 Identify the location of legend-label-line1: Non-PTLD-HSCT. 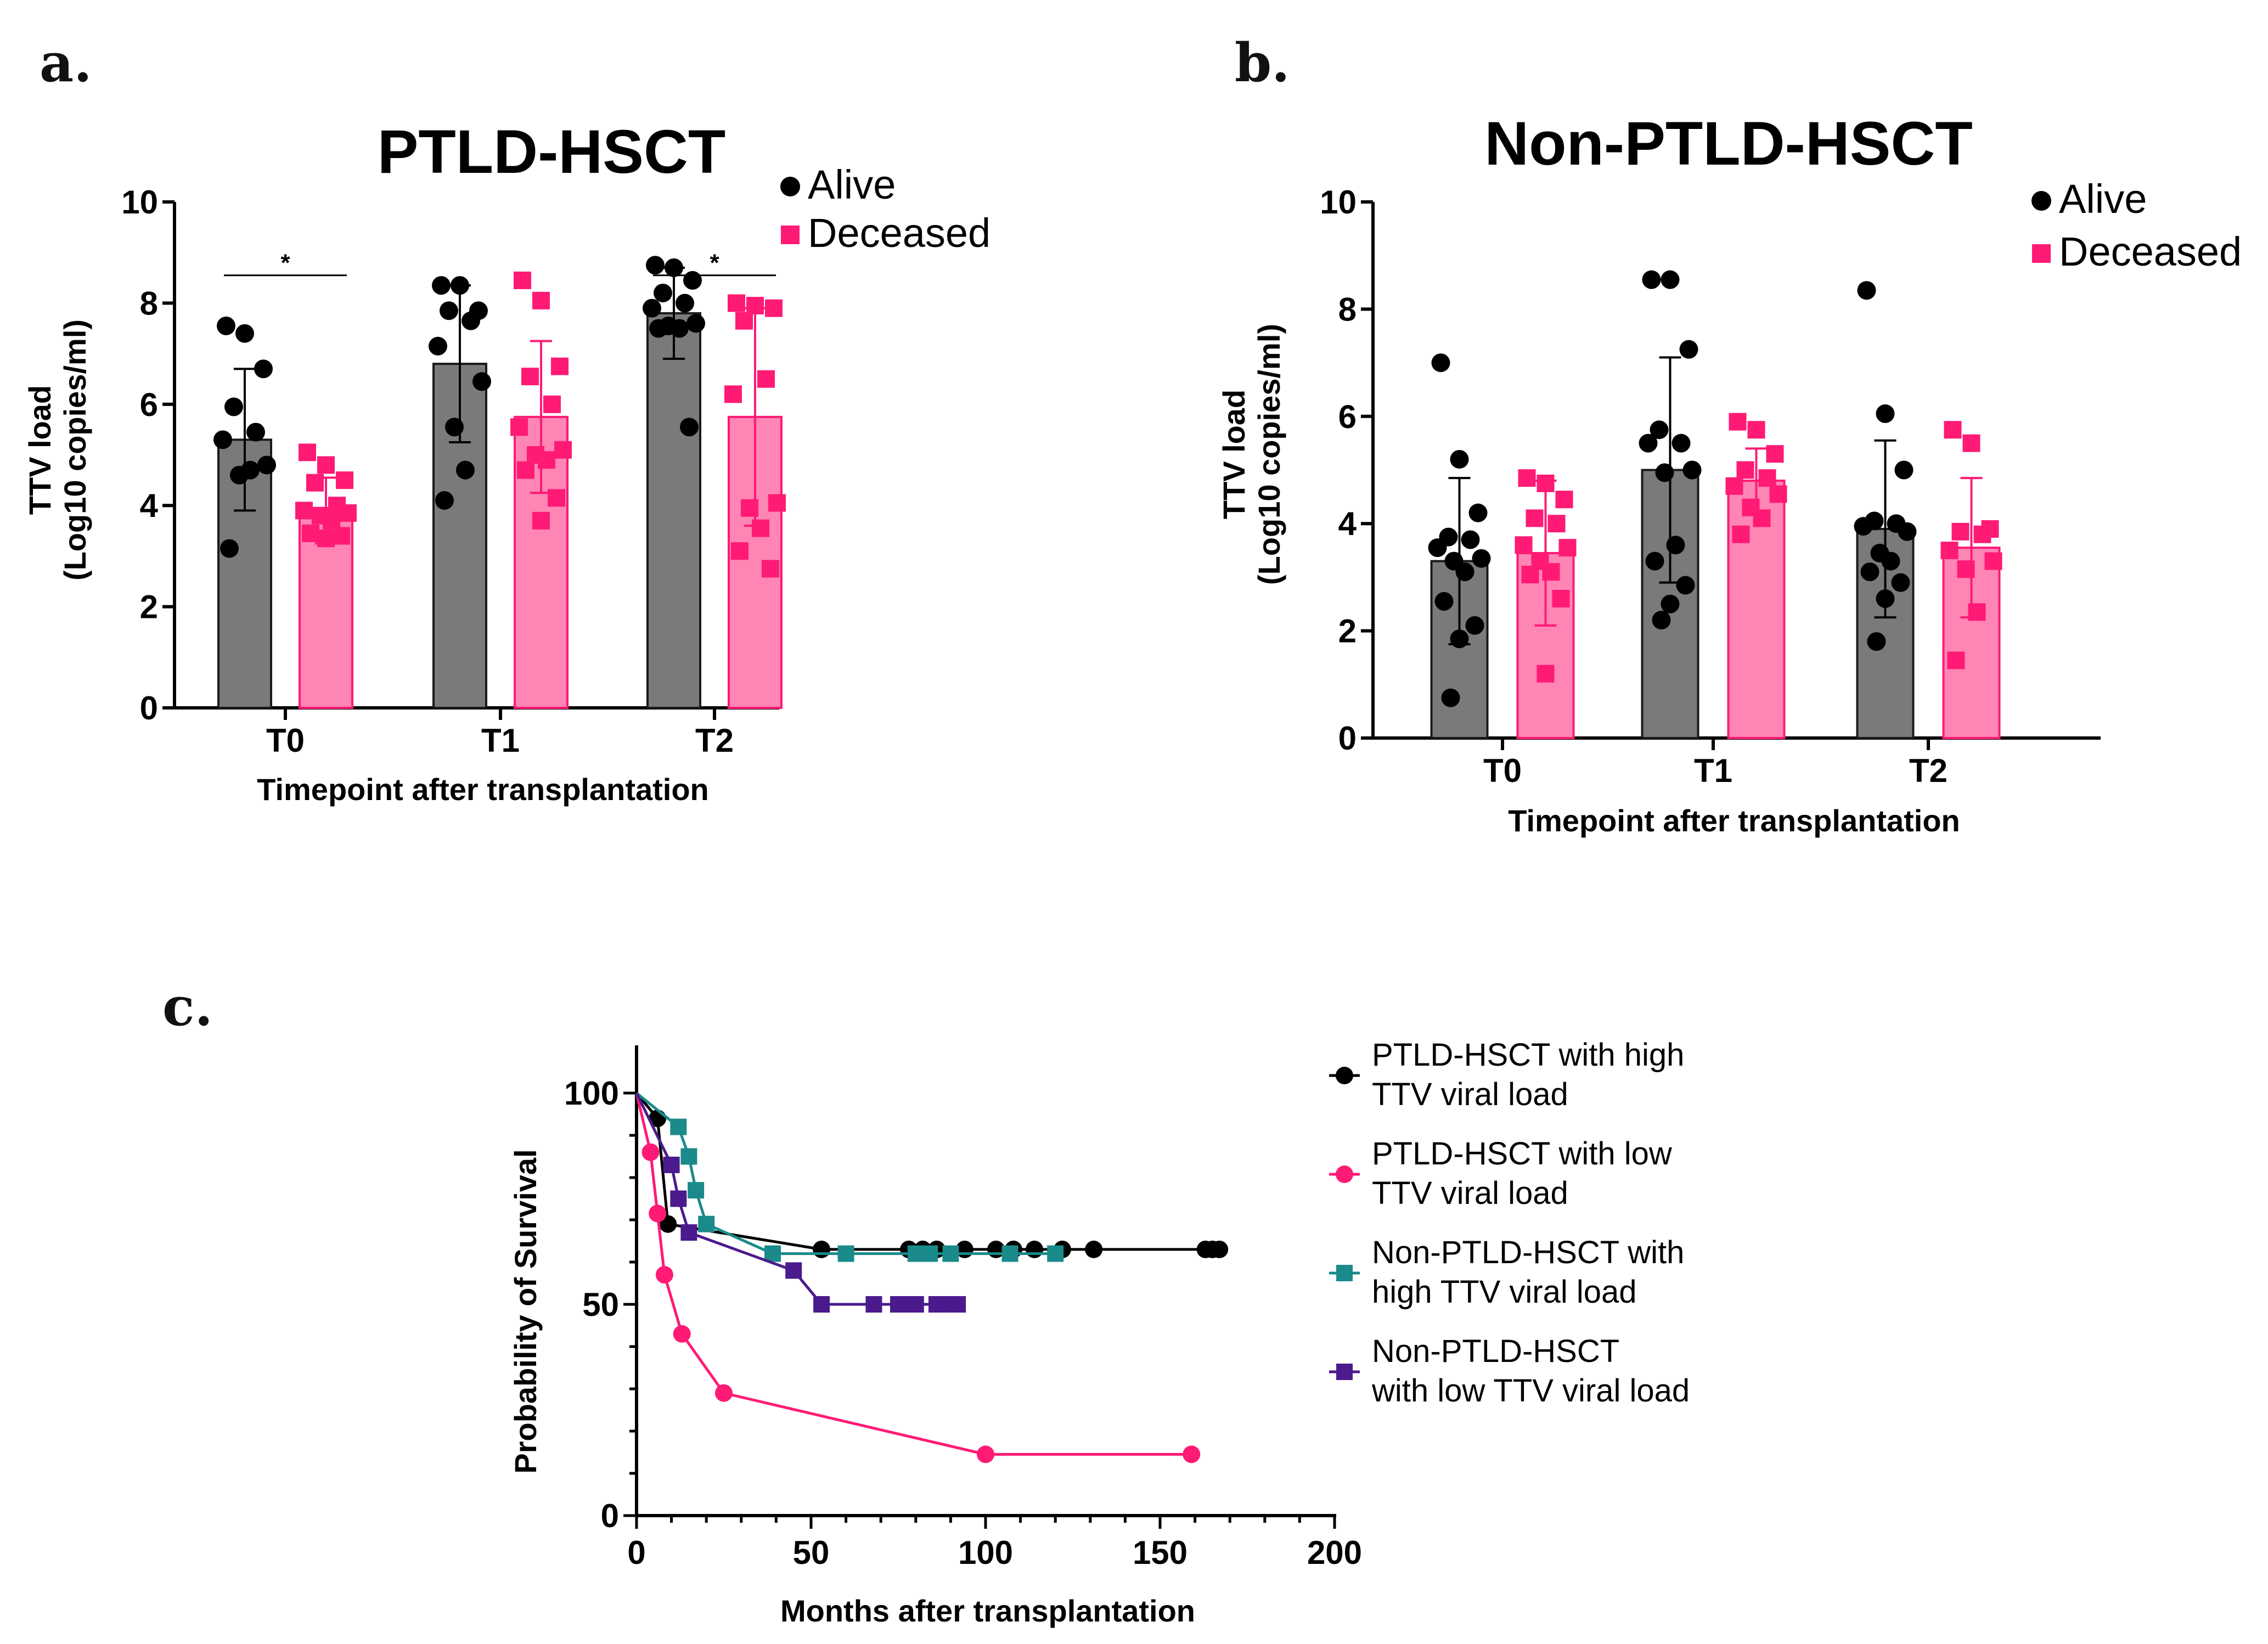
(1495, 1351).